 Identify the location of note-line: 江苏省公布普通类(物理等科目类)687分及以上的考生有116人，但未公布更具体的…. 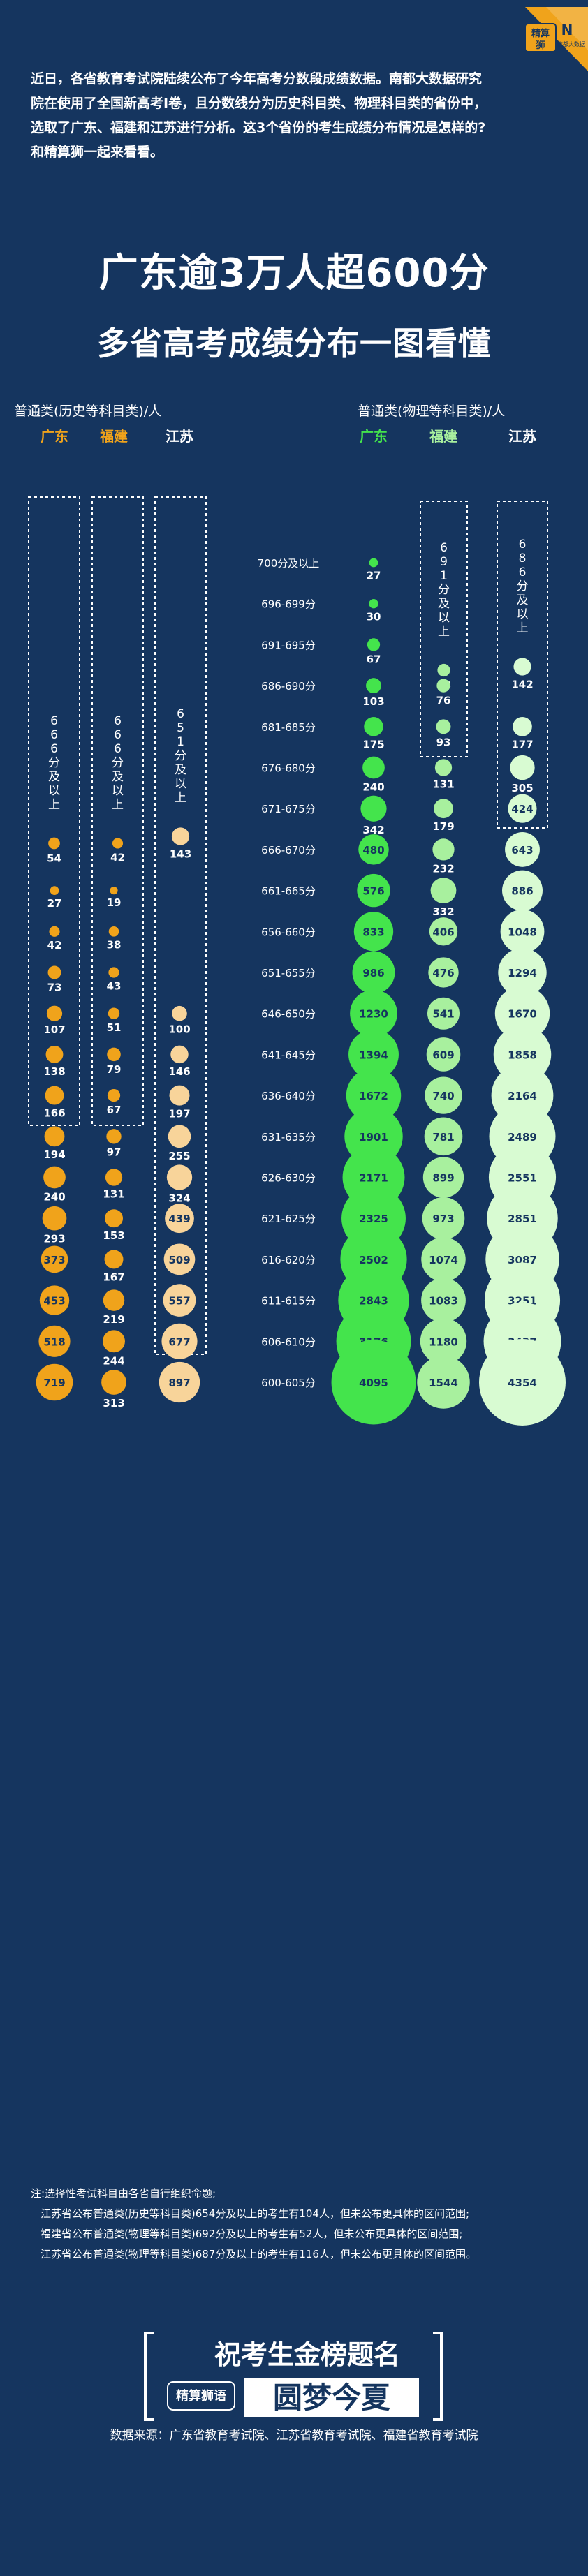
(258, 2254).